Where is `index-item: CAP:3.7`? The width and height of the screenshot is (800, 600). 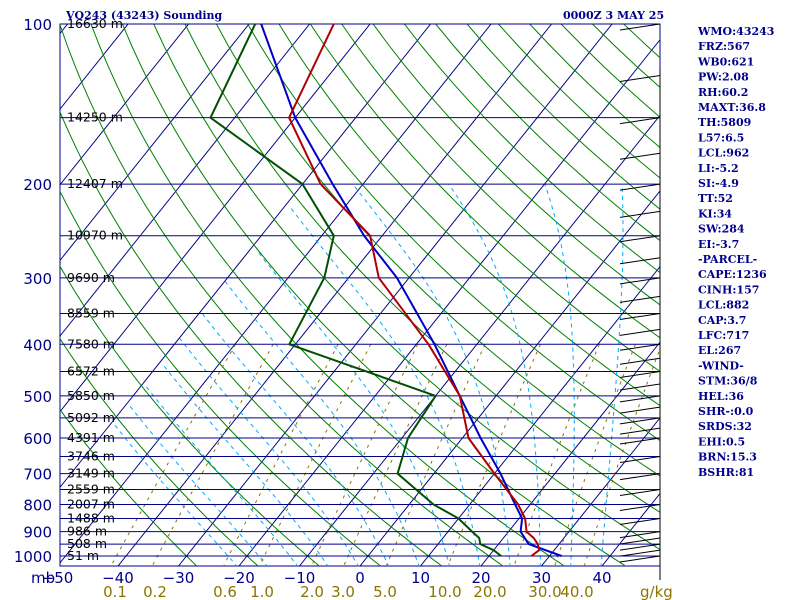 index-item: CAP:3.7 is located at coordinates (722, 320).